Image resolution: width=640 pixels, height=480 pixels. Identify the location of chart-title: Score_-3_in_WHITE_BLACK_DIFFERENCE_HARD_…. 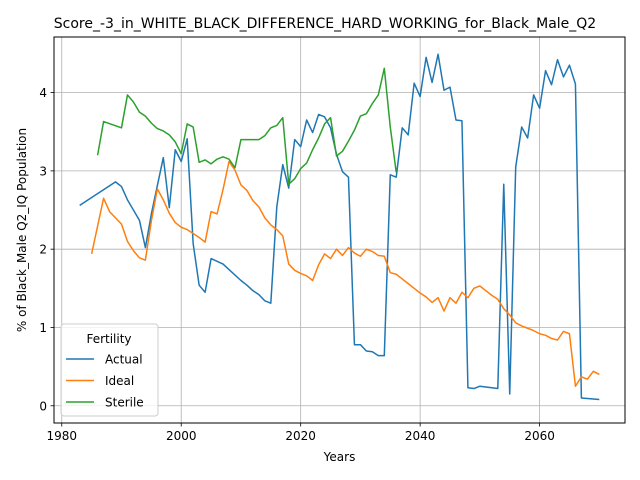
(325, 24).